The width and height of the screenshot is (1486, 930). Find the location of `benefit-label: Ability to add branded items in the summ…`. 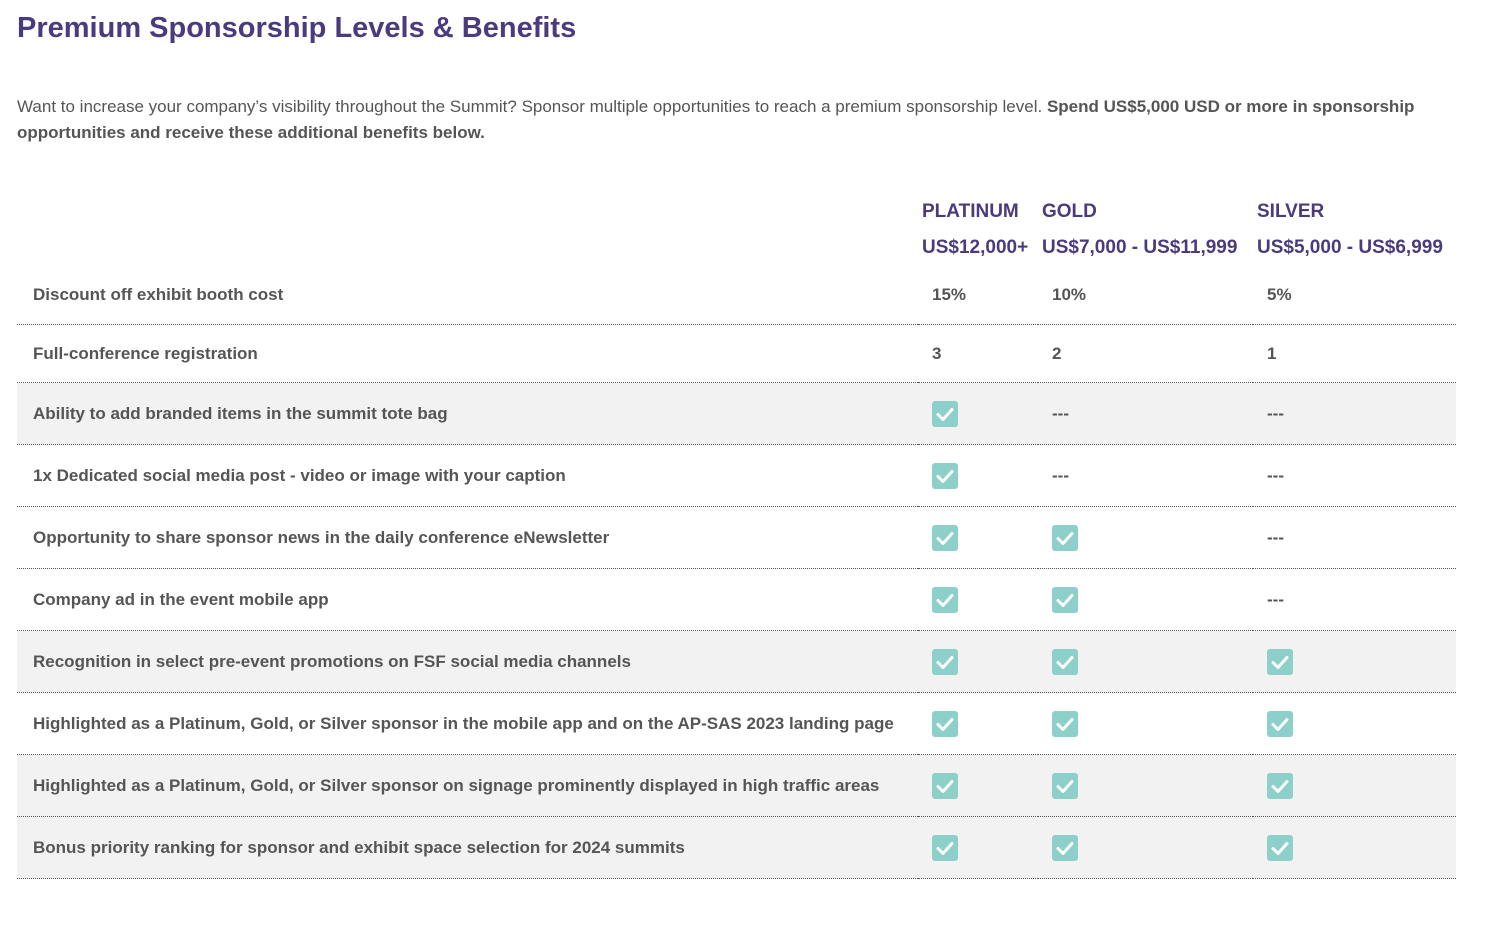

benefit-label: Ability to add branded items in the summ… is located at coordinates (467, 413).